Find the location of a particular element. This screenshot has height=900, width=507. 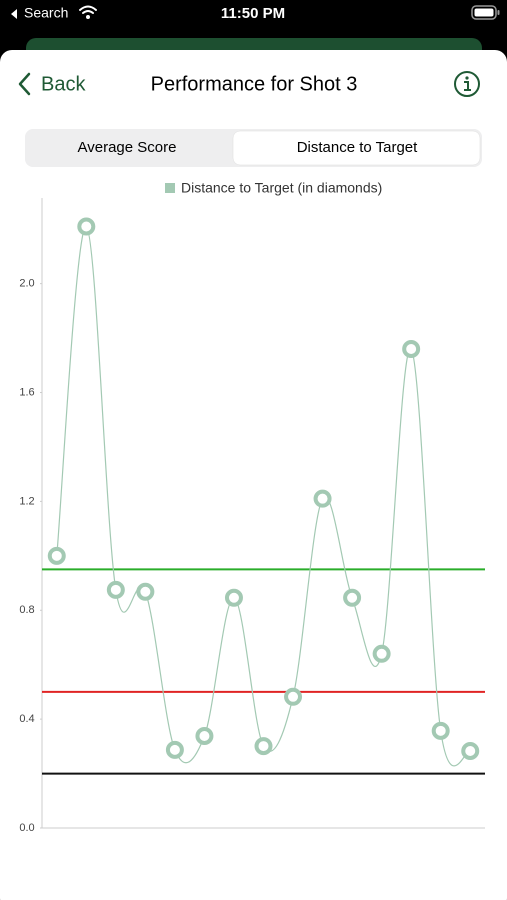

segment-label: Distance to Target is located at coordinates (357, 147).